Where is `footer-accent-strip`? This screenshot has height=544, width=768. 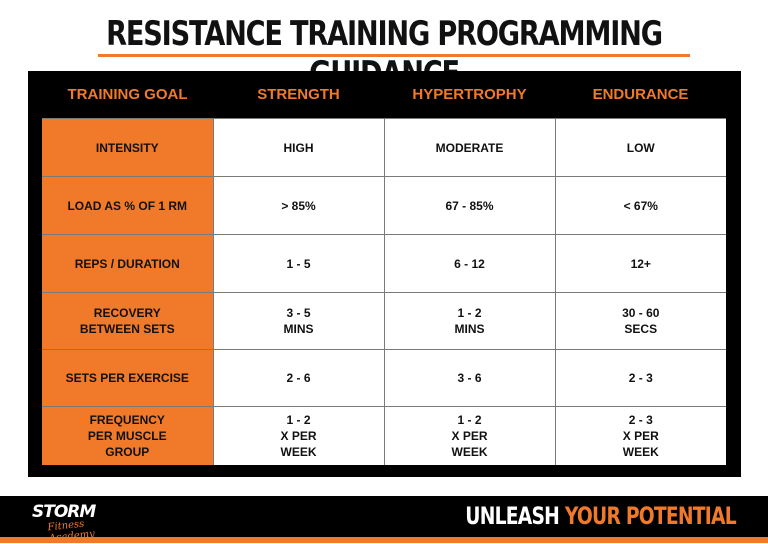 footer-accent-strip is located at coordinates (384, 540).